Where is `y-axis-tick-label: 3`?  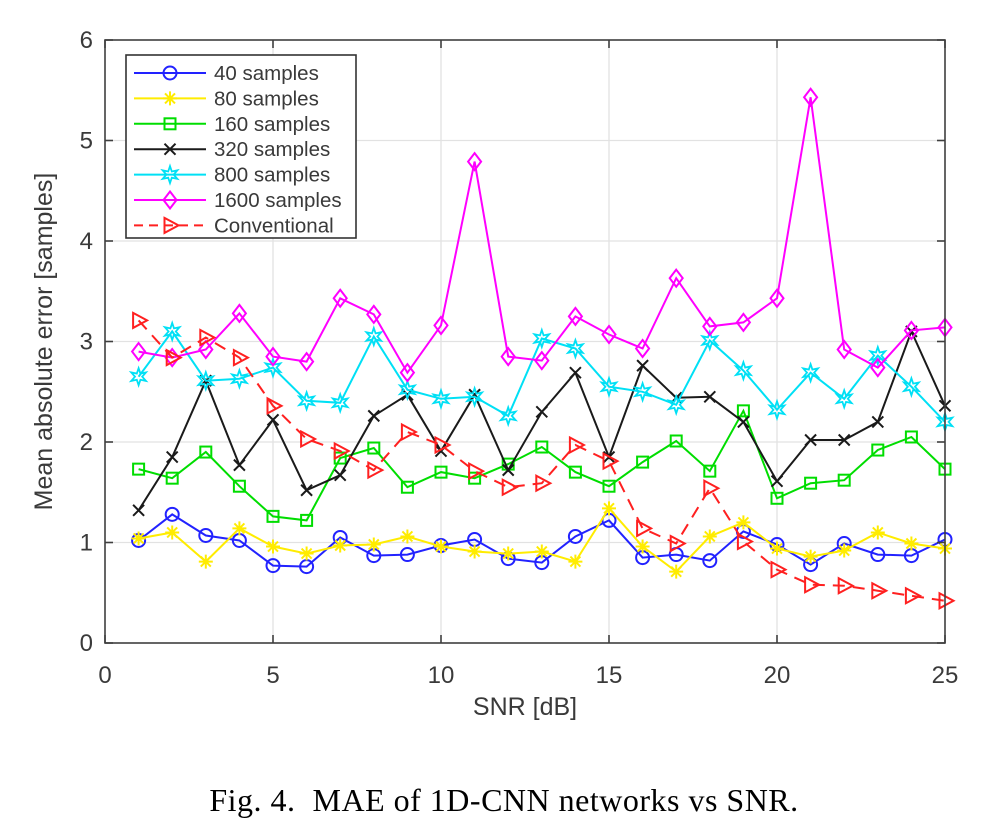
y-axis-tick-label: 3 is located at coordinates (86, 342).